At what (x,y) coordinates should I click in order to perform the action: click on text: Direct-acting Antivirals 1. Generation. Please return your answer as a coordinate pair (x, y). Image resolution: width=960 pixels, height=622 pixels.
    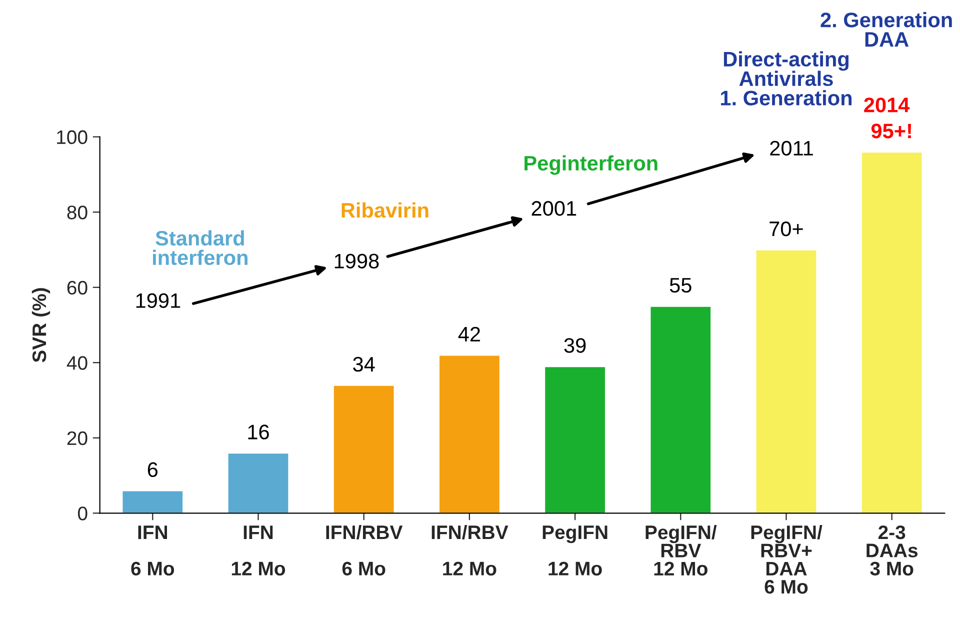
    Looking at the image, I should click on (786, 78).